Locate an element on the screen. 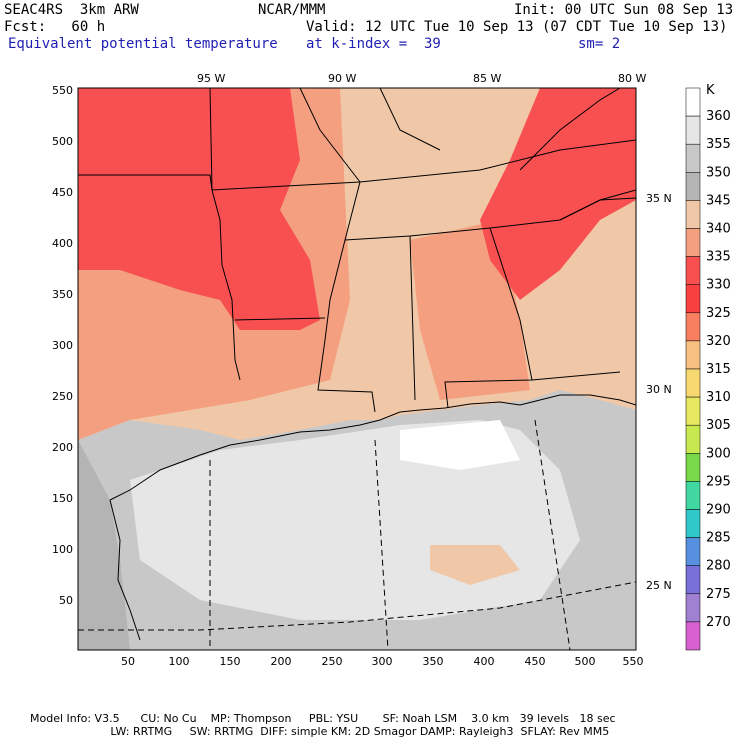  y-tick: 250 is located at coordinates (62, 396).